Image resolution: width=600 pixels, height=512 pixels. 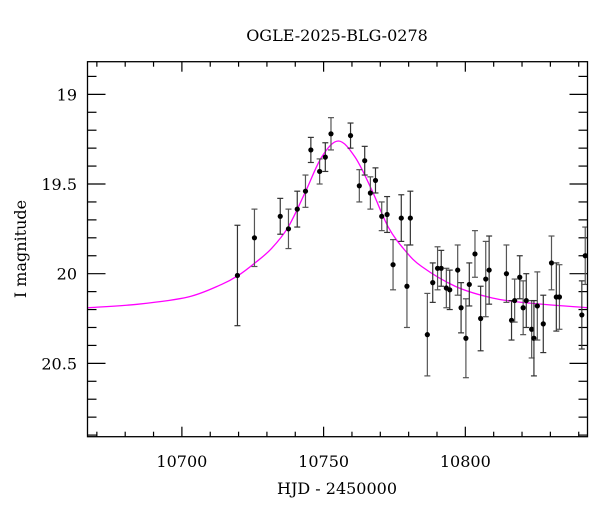 What do you see at coordinates (59, 184) in the screenshot?
I see `y-tick-label: 19.5` at bounding box center [59, 184].